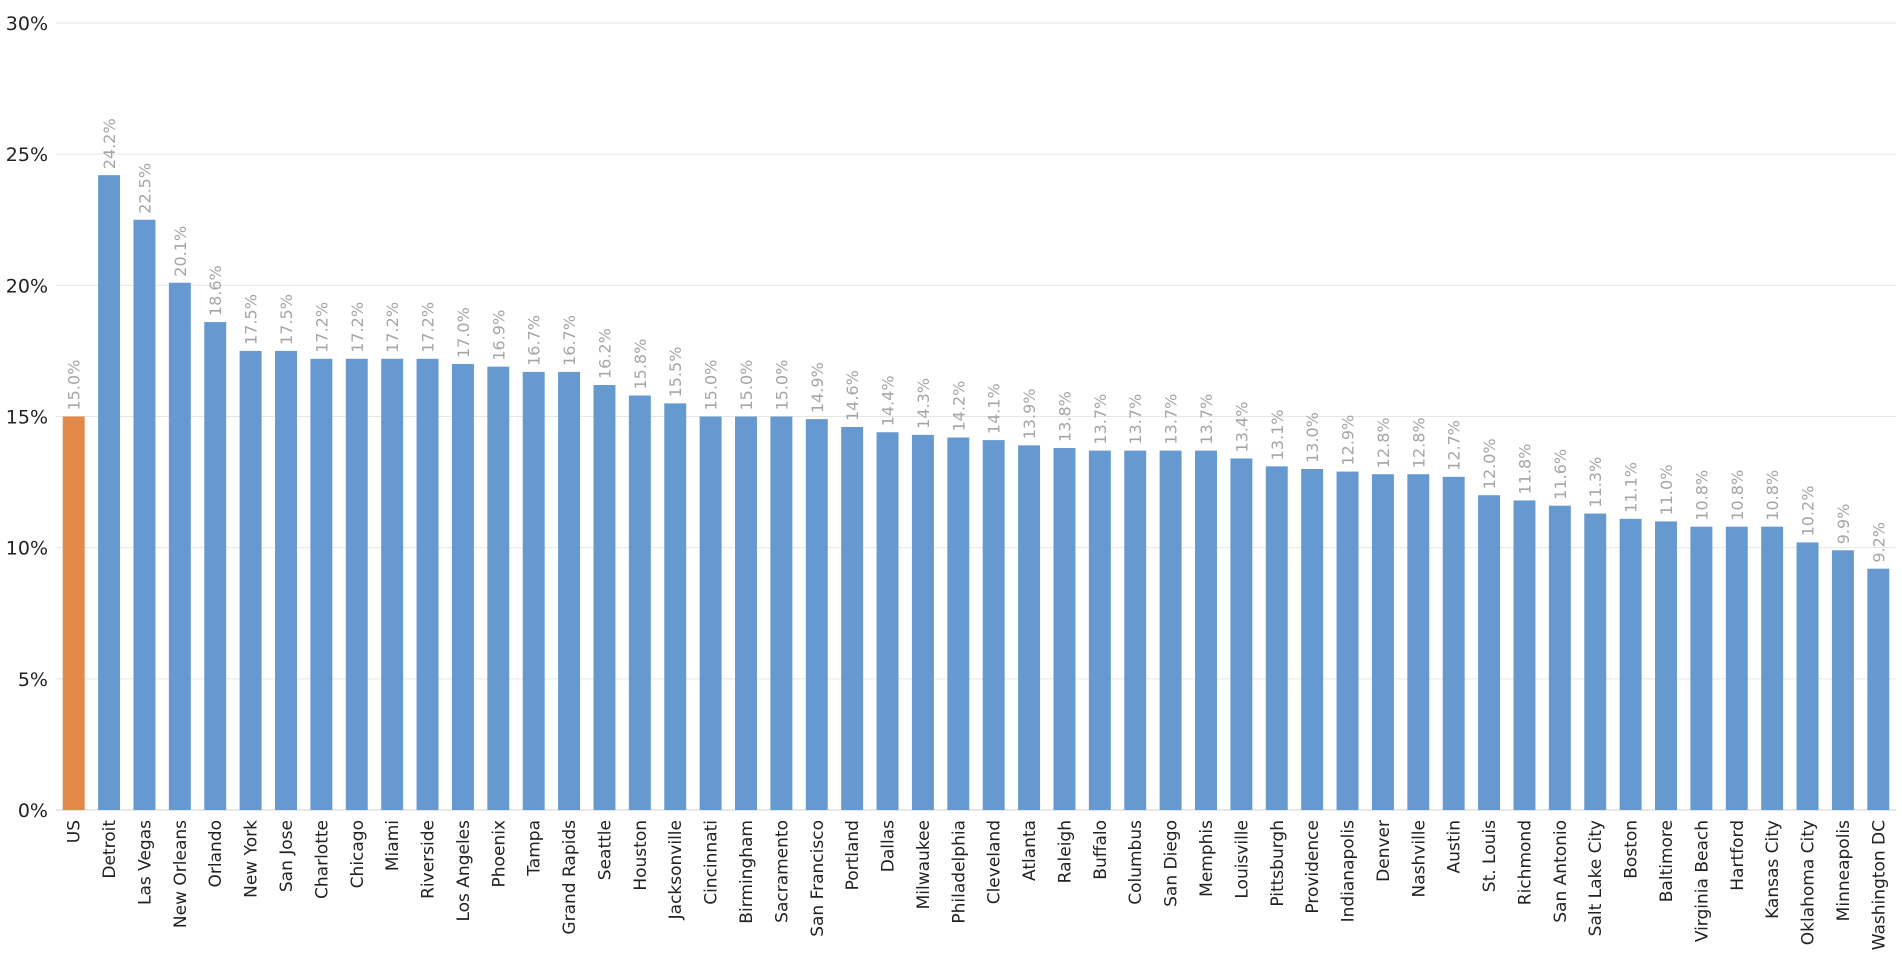  I want to click on x-tick-label: Oklahoma City, so click(1809, 882).